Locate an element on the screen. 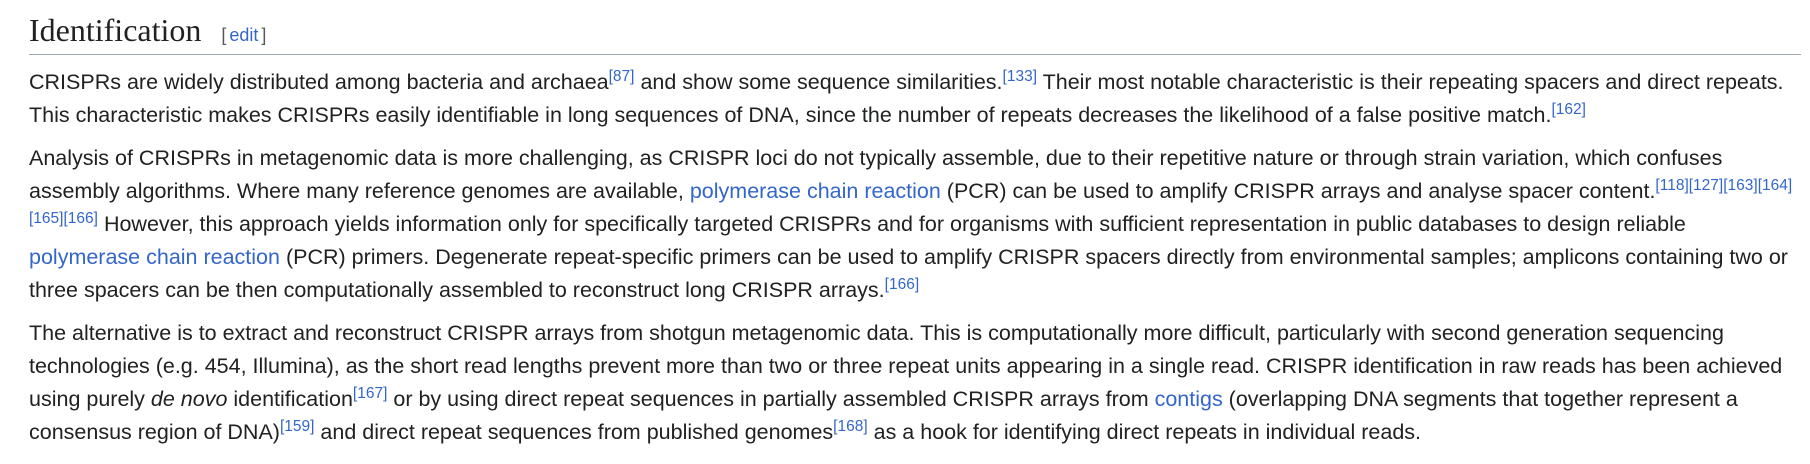  edit-bracket-close: ] is located at coordinates (264, 35).